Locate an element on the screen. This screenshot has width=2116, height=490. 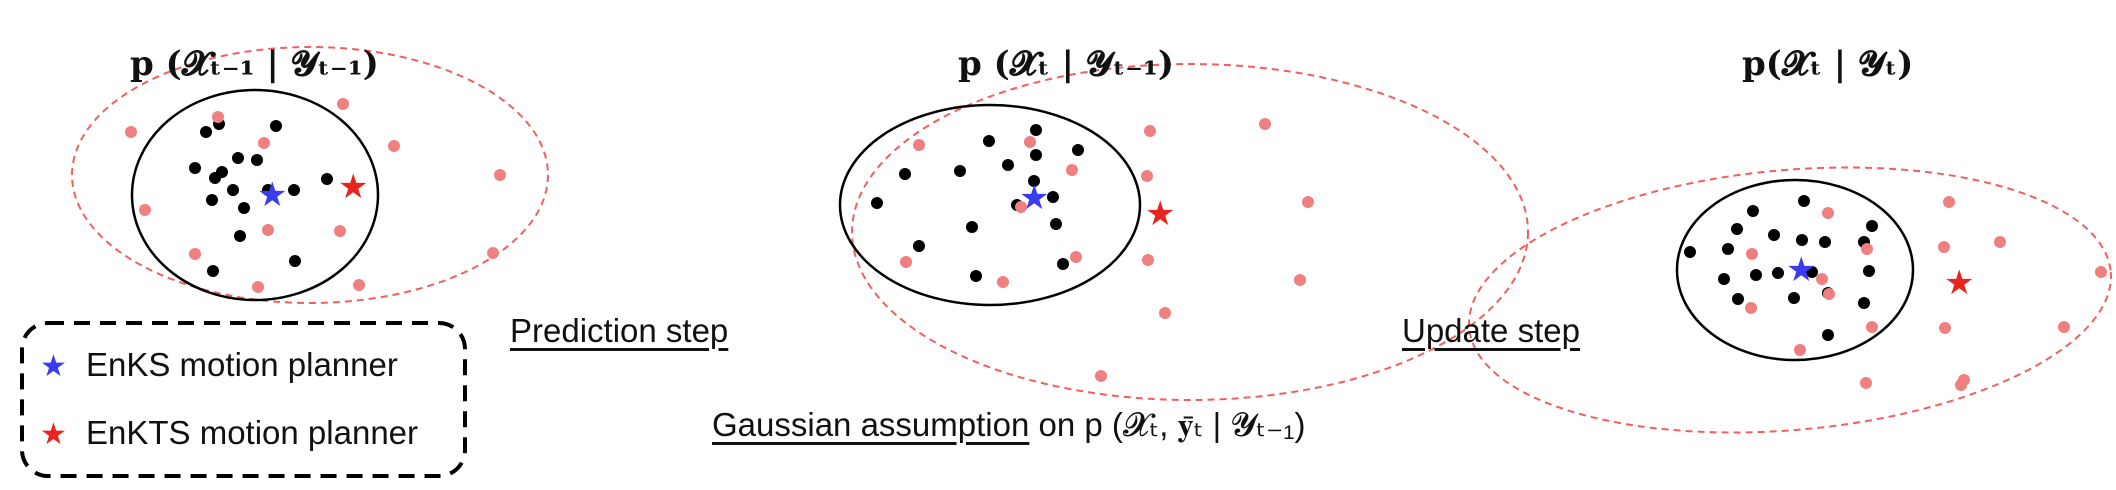
gaussian-assumption-underlined: Gaussian assumption is located at coordinates (871, 424).